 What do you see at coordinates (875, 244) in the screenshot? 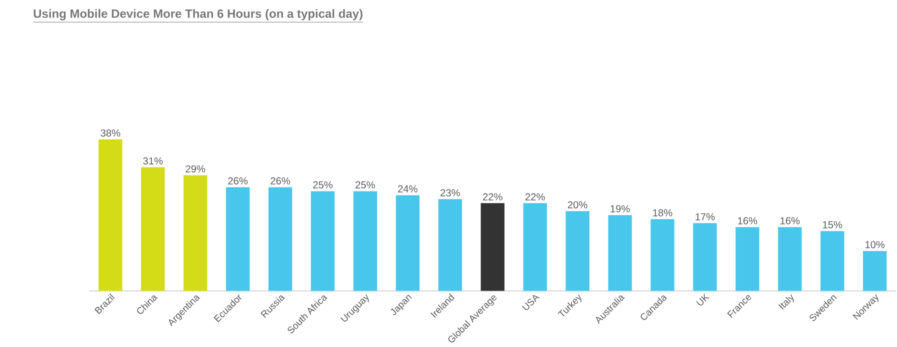
I see `data-label: 10%` at bounding box center [875, 244].